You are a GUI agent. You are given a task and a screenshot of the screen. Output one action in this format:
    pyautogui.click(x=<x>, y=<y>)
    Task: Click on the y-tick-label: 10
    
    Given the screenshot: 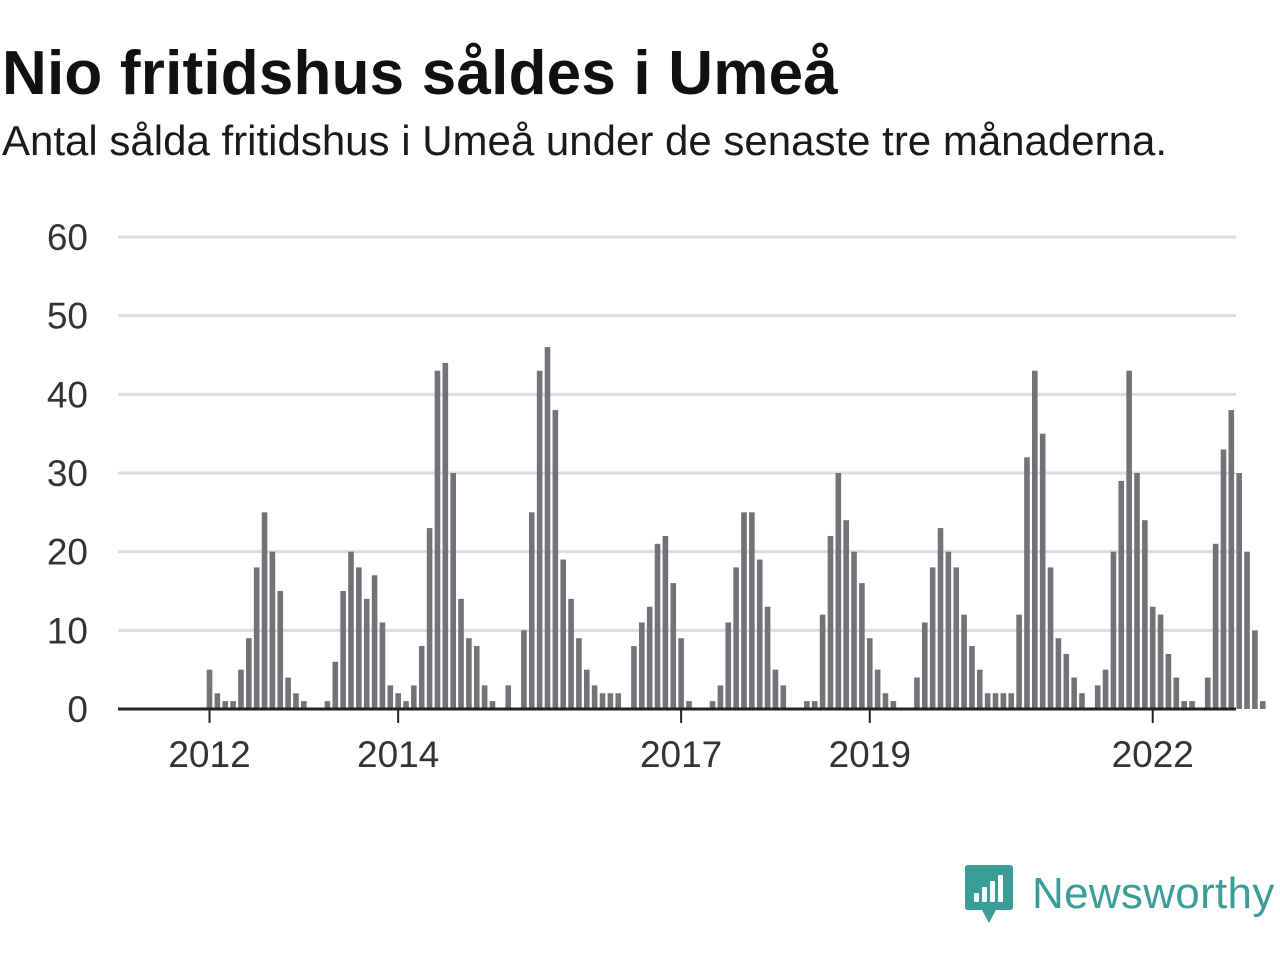 What is the action you would take?
    pyautogui.click(x=67, y=630)
    